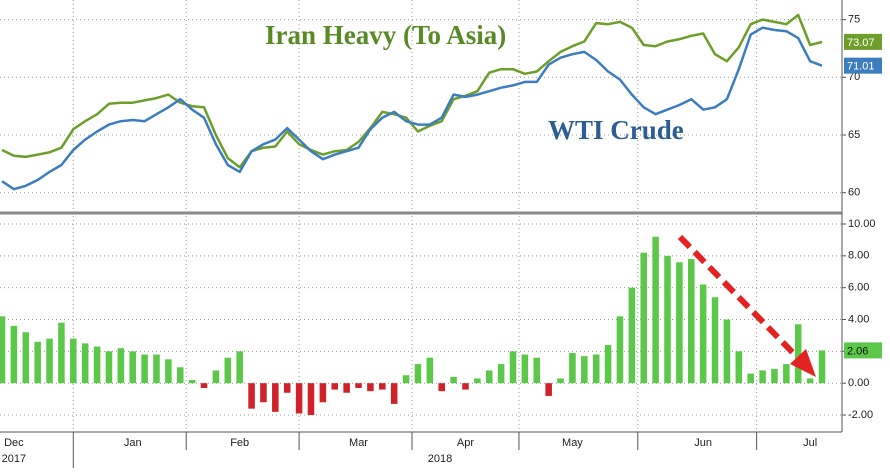 Image resolution: width=890 pixels, height=474 pixels. What do you see at coordinates (465, 443) in the screenshot?
I see `x-tick-label: Apr` at bounding box center [465, 443].